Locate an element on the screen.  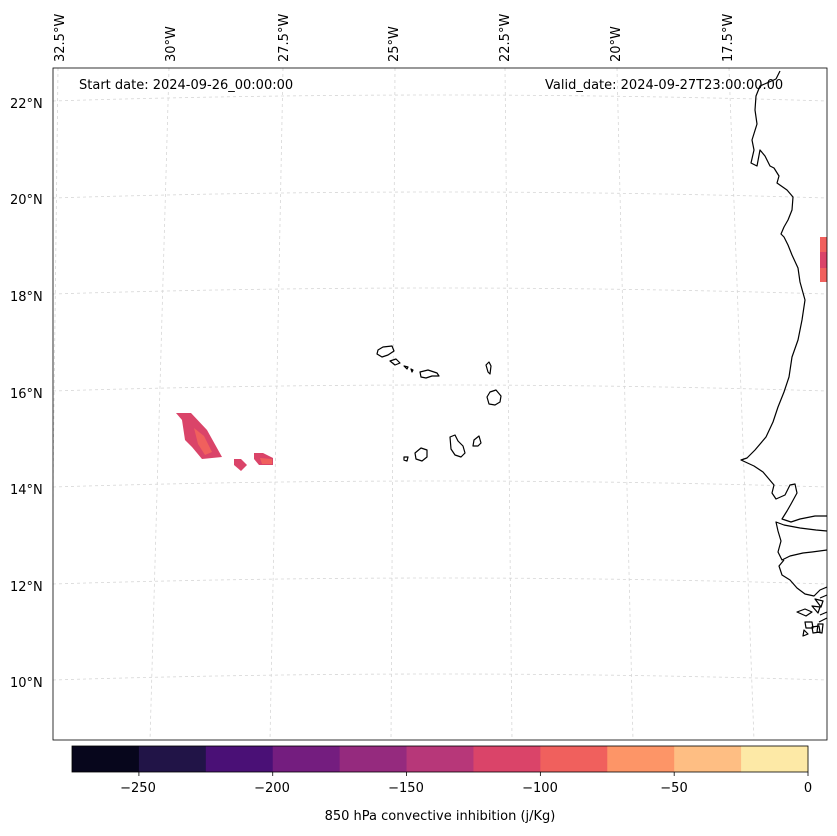
colorbar-tick-minus-250: −250 is located at coordinates (138, 788).